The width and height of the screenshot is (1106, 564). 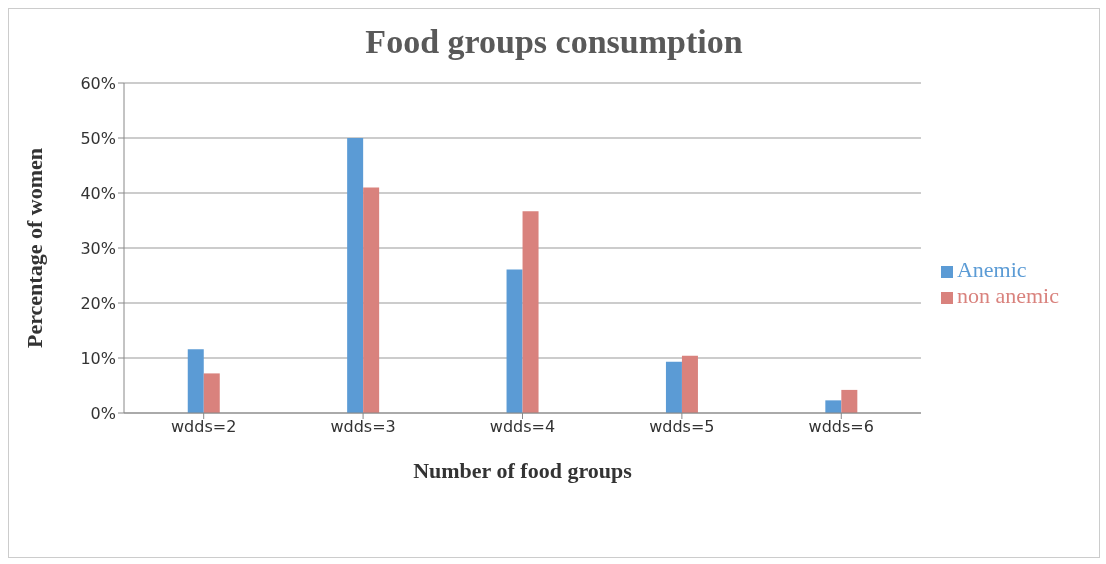 What do you see at coordinates (682, 427) in the screenshot?
I see `x-tick-label: wdds=5` at bounding box center [682, 427].